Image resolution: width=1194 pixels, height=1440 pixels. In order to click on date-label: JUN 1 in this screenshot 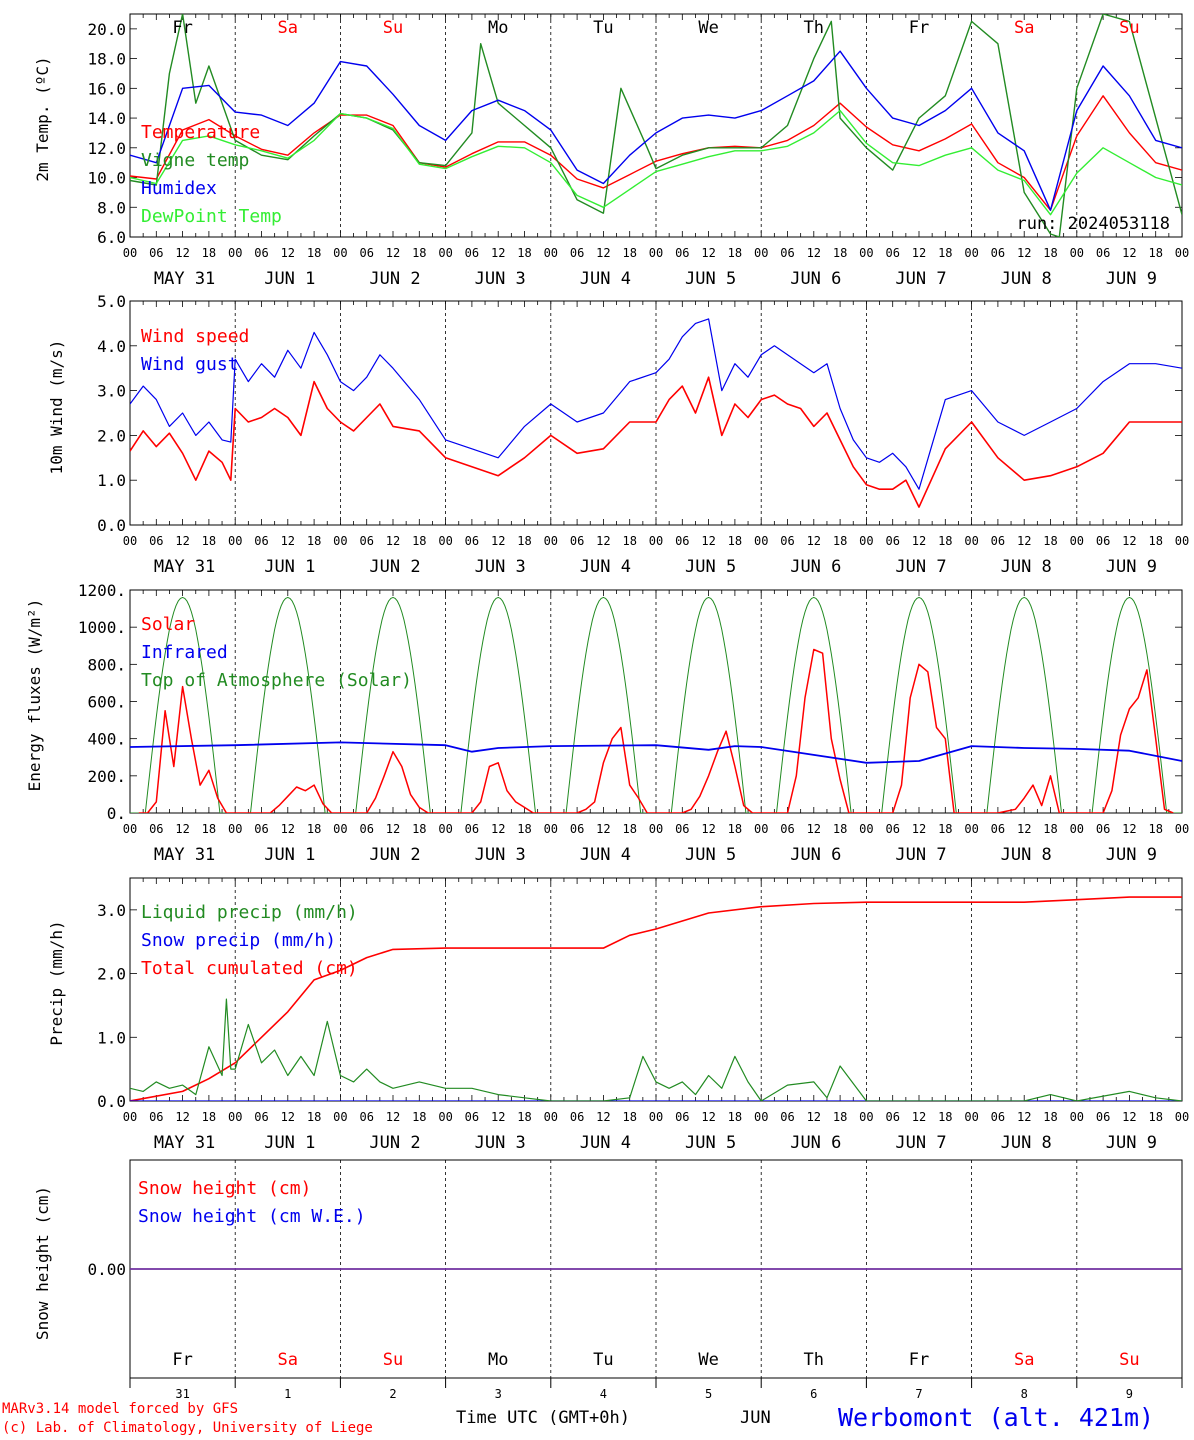, I will do `click(289, 855)`.